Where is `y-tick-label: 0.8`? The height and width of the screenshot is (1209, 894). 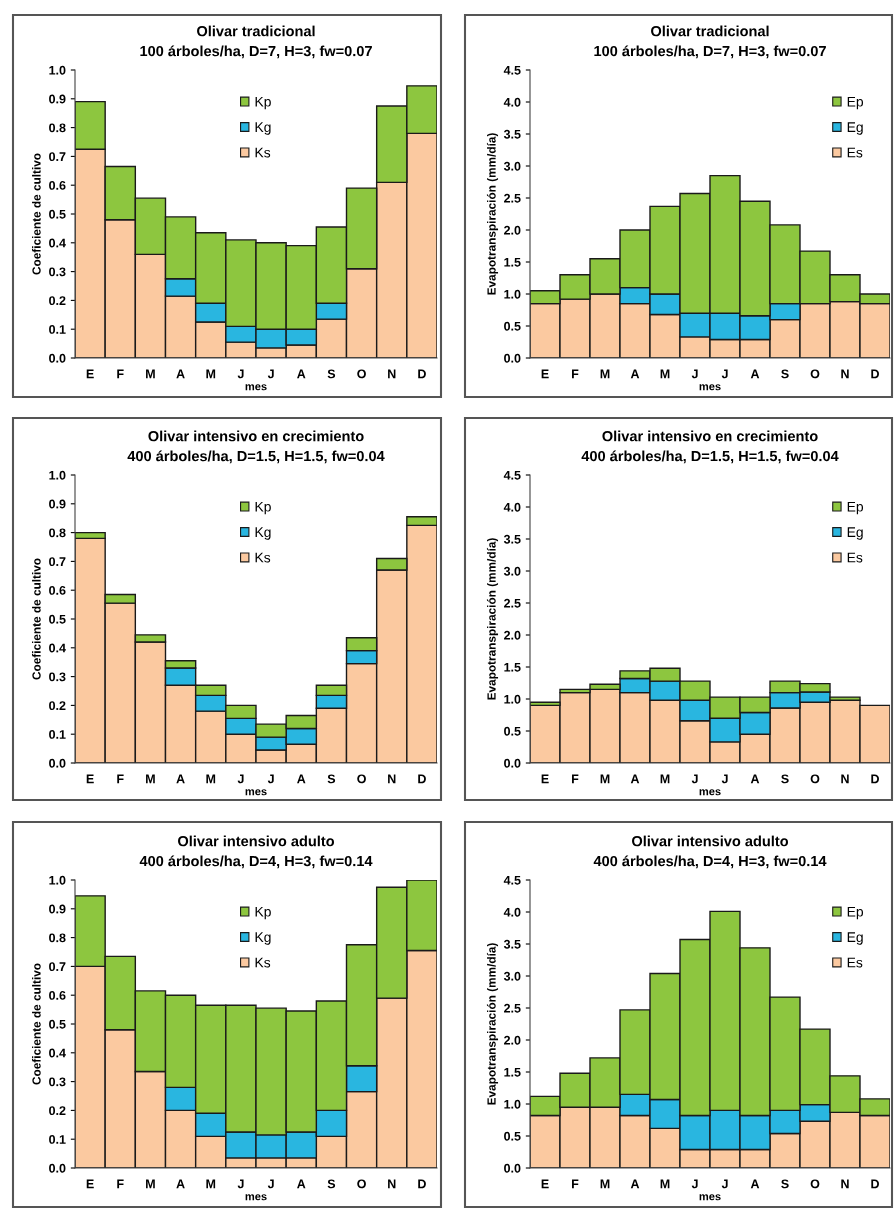
y-tick-label: 0.8 is located at coordinates (57, 938).